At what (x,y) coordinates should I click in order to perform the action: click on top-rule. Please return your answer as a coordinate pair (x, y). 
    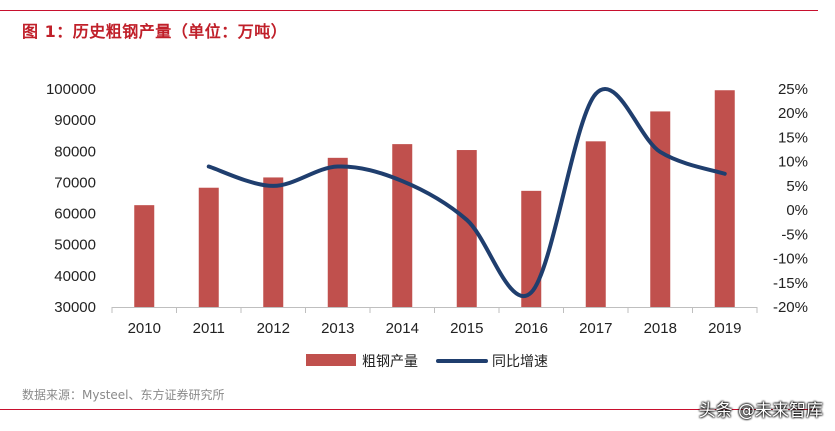
    Looking at the image, I should click on (409, 10).